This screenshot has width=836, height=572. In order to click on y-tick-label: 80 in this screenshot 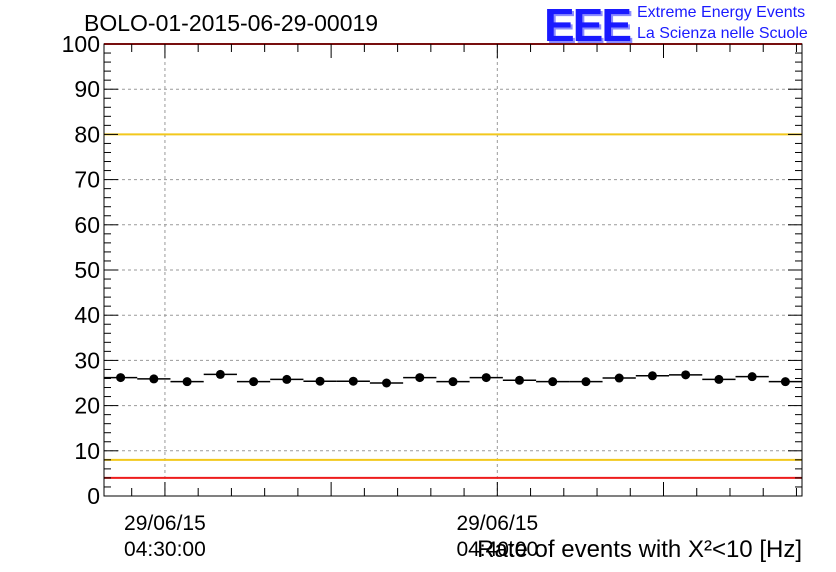, I will do `click(87, 134)`.